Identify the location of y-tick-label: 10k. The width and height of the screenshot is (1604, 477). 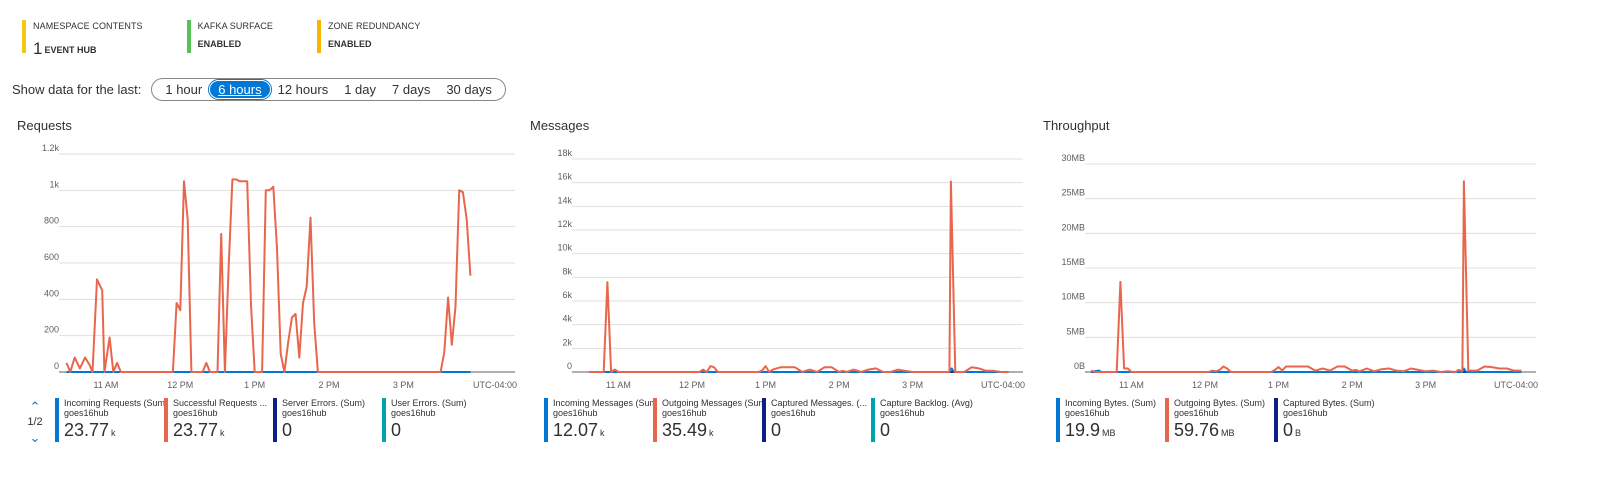
(564, 248).